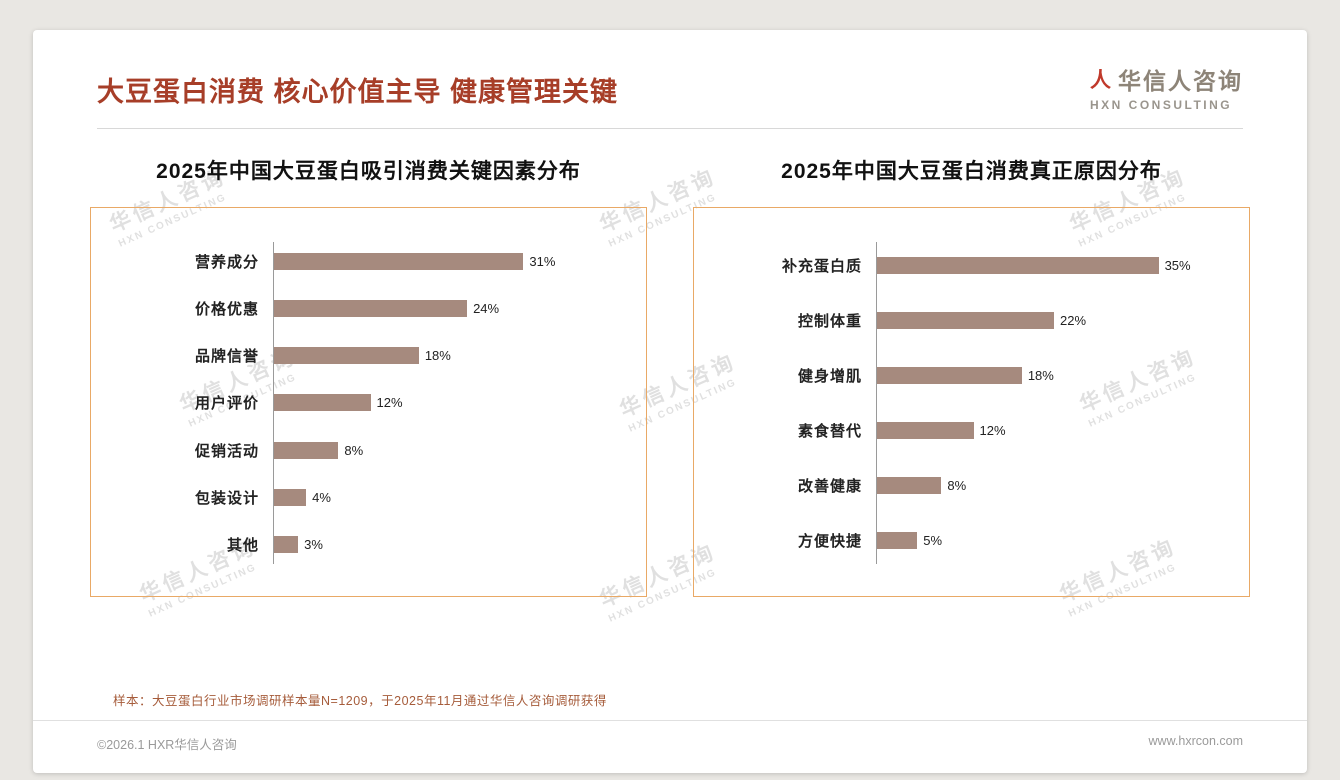 The image size is (1340, 780). What do you see at coordinates (226, 451) in the screenshot?
I see `bar-category-label: 促销活动` at bounding box center [226, 451].